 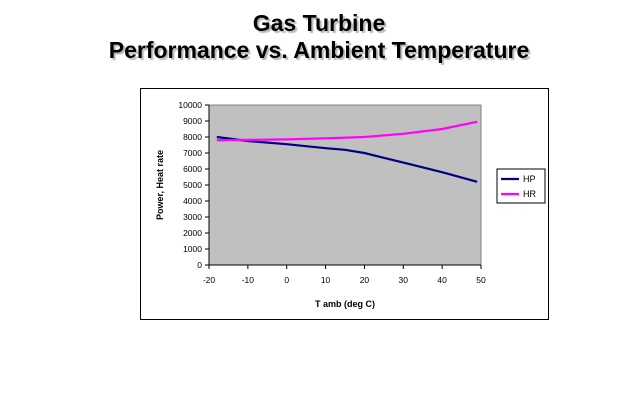 What do you see at coordinates (190, 105) in the screenshot?
I see `y-tick-label: 10000` at bounding box center [190, 105].